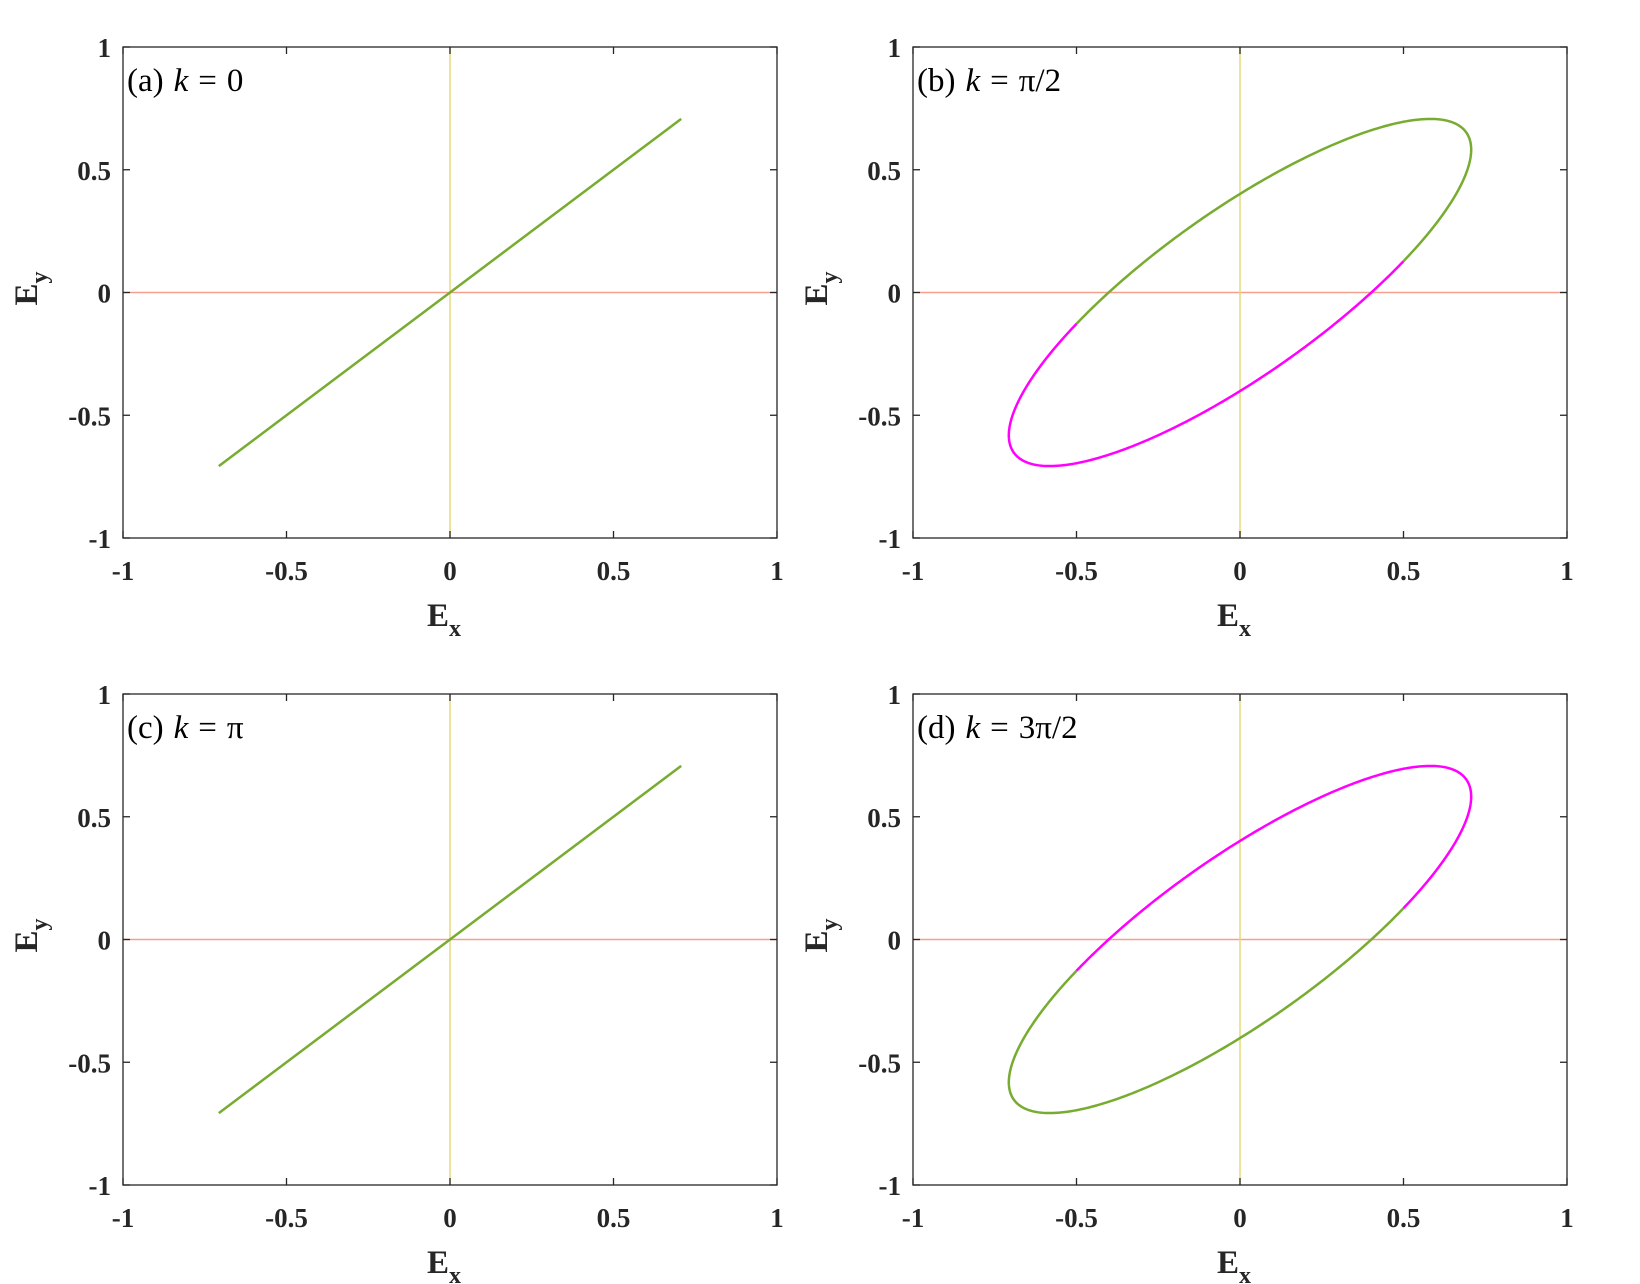 The image size is (1640, 1284). What do you see at coordinates (997, 728) in the screenshot?
I see `panel-title: (d) k = 3π/2` at bounding box center [997, 728].